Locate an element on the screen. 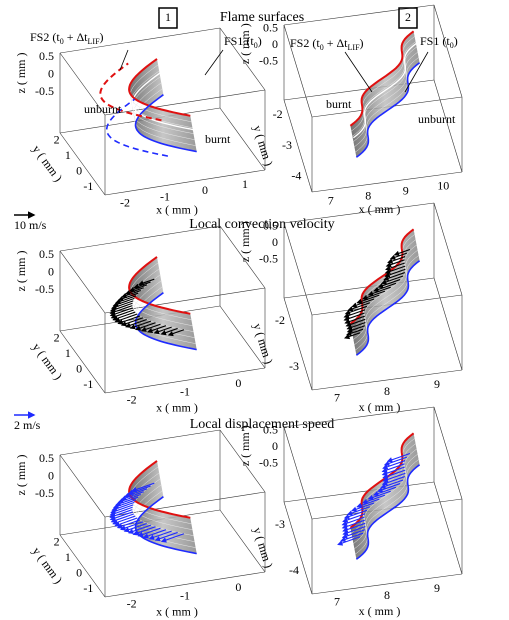  row-title: Flame surfaces is located at coordinates (262, 17).